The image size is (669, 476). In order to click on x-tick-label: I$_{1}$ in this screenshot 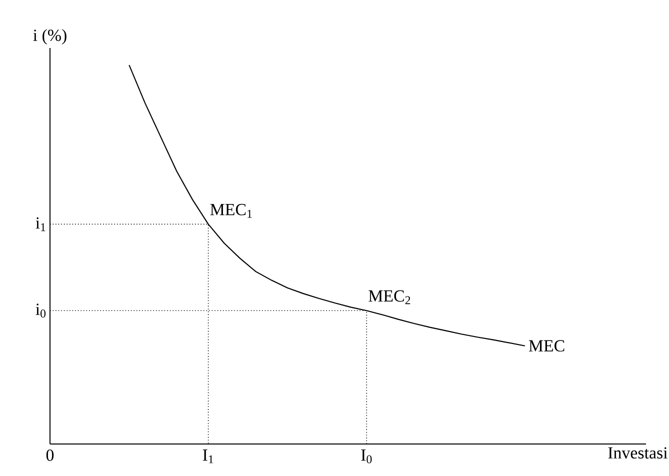, I will do `click(208, 457)`.